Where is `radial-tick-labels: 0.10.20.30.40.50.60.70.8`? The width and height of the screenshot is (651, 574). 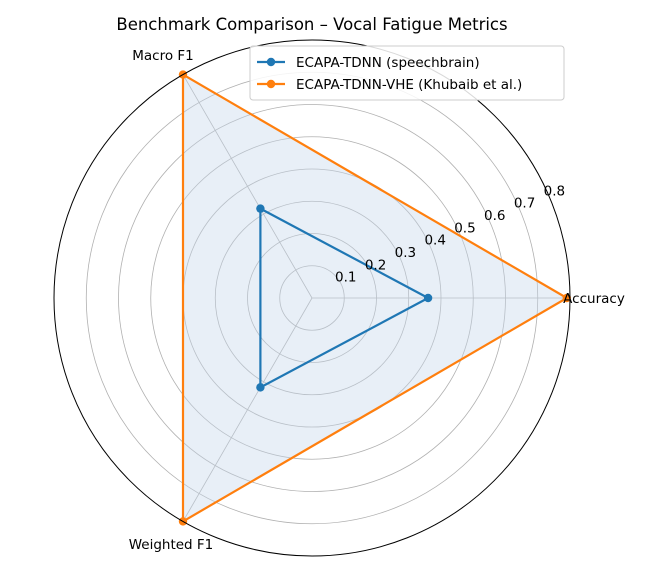
radial-tick-labels: 0.10.20.30.40.50.60.70.8 is located at coordinates (450, 234).